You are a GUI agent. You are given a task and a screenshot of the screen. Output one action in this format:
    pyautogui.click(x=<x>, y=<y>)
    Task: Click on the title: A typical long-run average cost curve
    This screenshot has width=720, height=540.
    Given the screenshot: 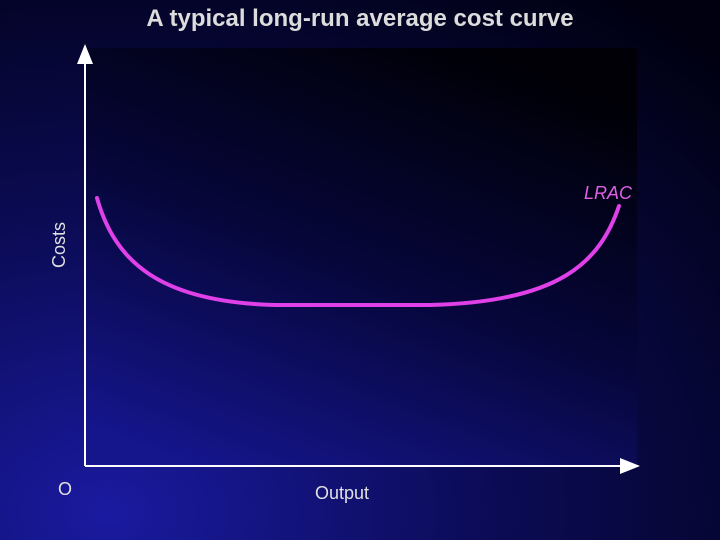 What is the action you would take?
    pyautogui.click(x=359, y=18)
    